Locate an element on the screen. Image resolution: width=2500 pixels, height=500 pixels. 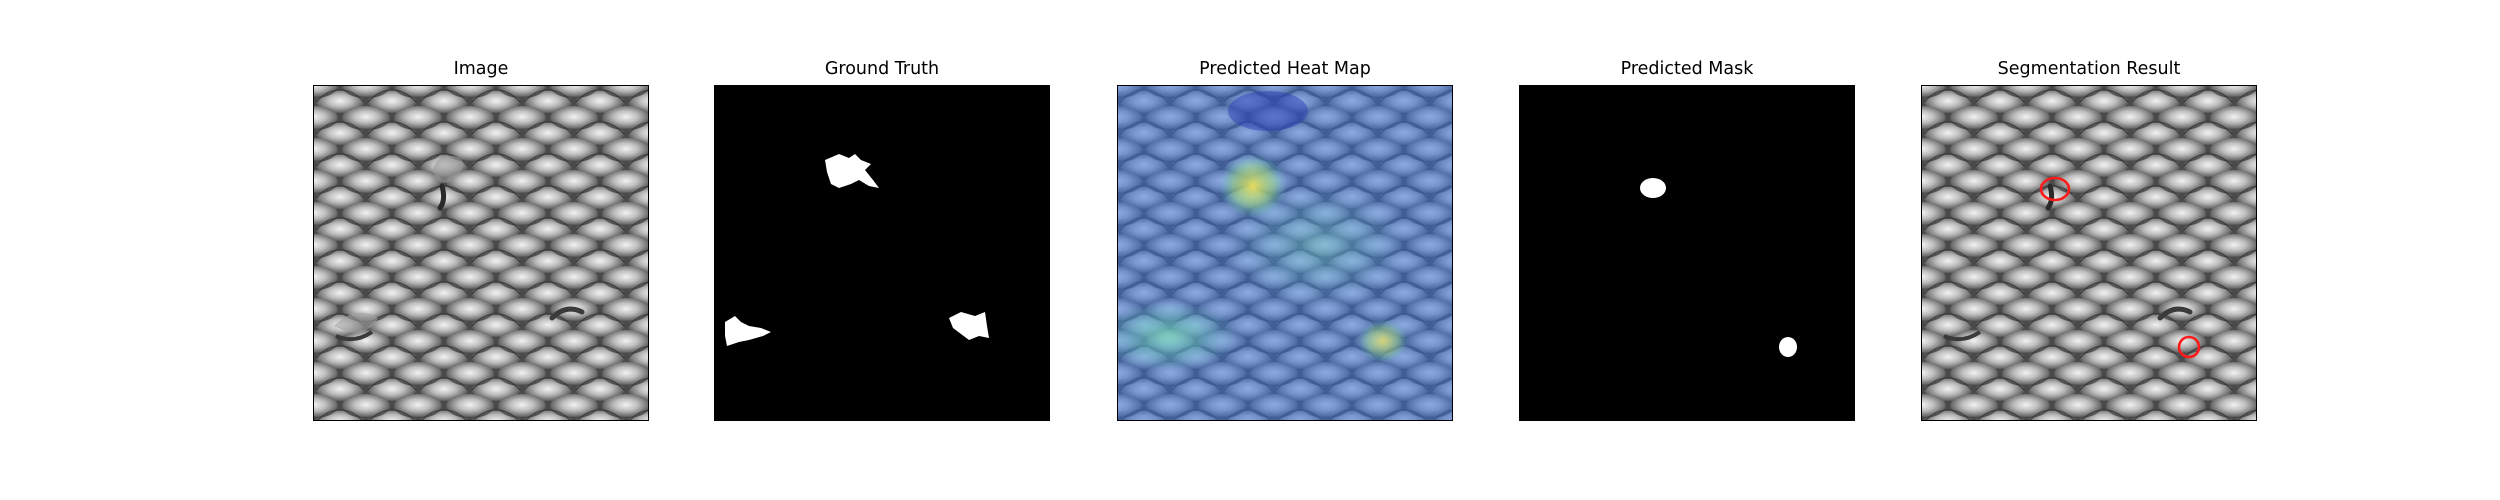
panel-predicted-mask: Predicted Mask is located at coordinates (1687, 250).